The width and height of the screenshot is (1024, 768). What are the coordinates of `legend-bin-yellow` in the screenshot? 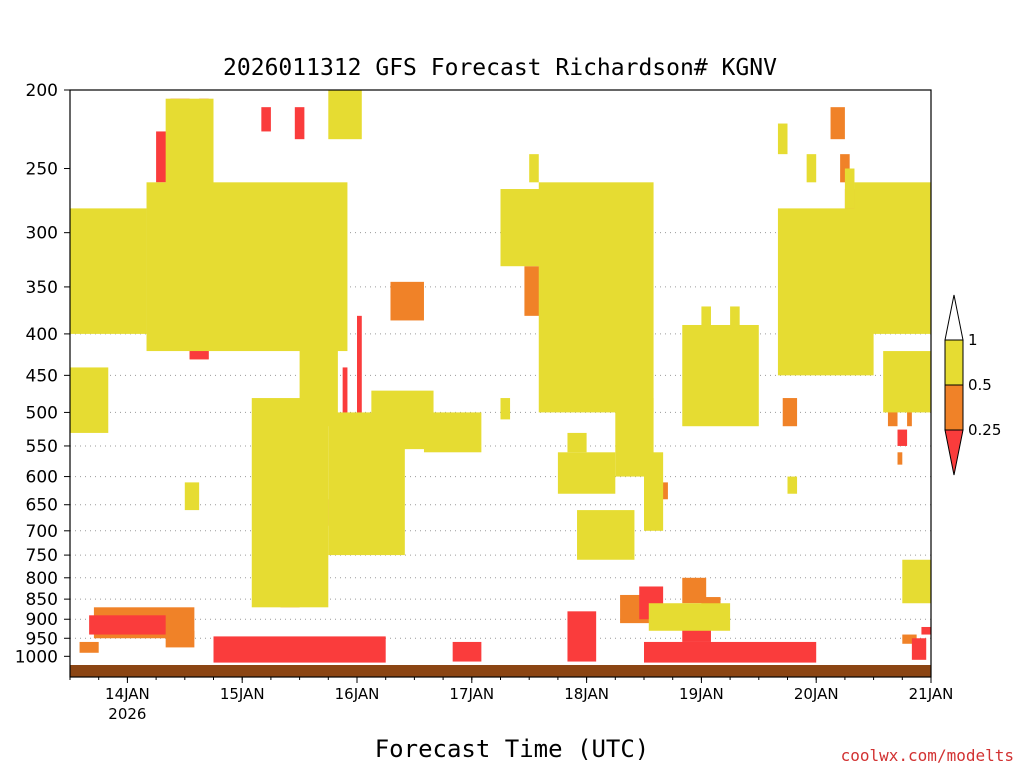 It's located at (954, 362).